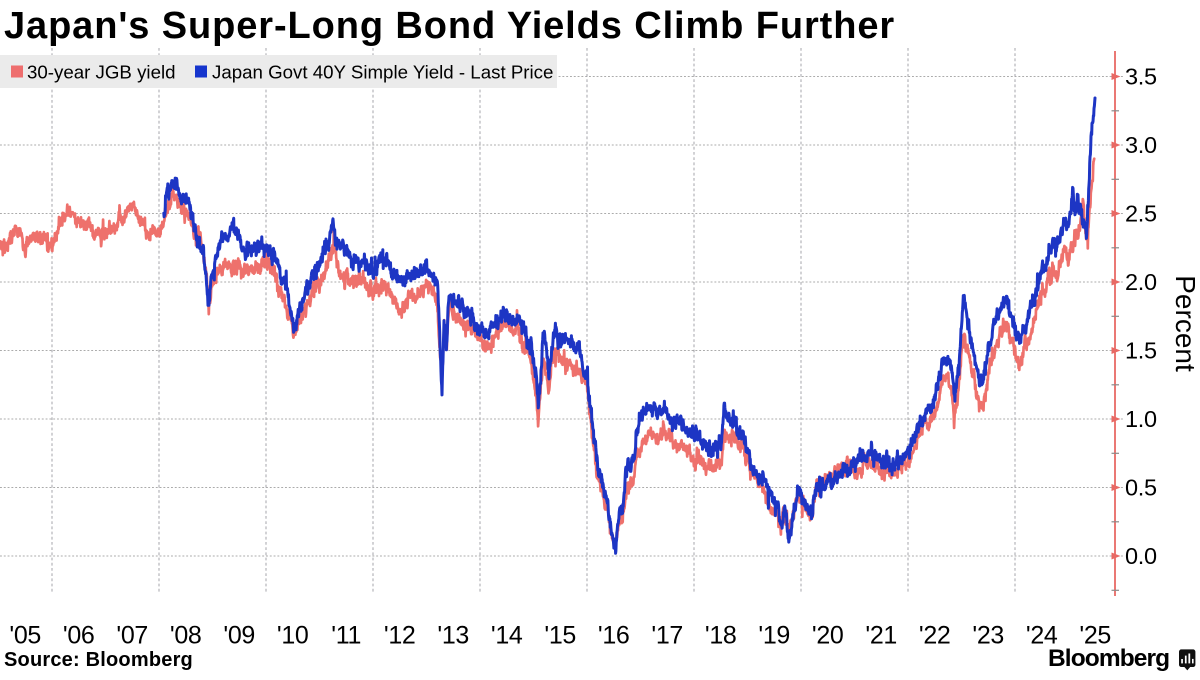  What do you see at coordinates (382, 72) in the screenshot?
I see `svg-text:Japan Govt 40Y Simple Yield -: Japan Govt 40Y Simple Yield - Last Price` at bounding box center [382, 72].